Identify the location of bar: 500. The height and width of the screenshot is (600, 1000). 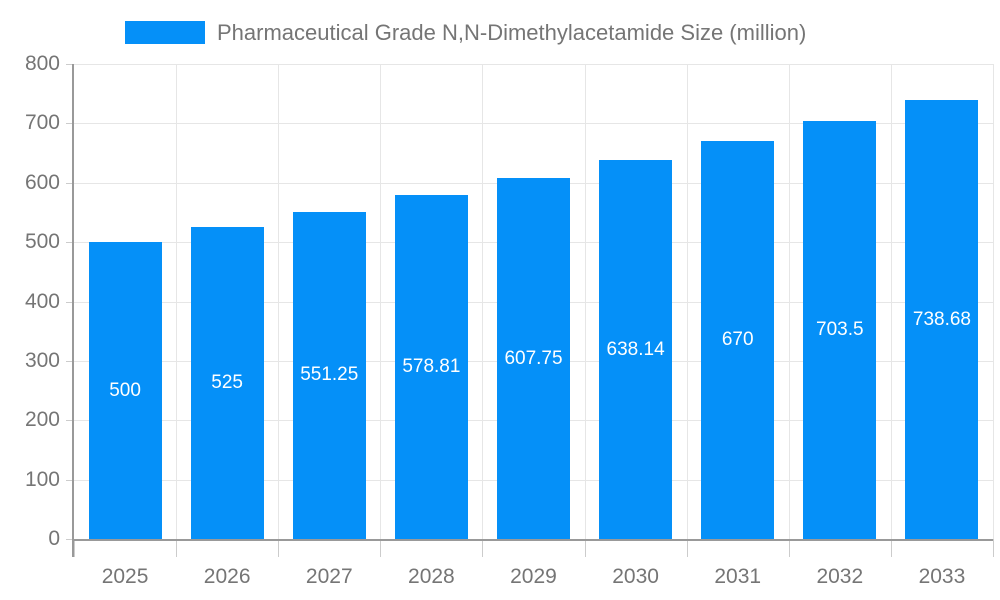
(125, 390).